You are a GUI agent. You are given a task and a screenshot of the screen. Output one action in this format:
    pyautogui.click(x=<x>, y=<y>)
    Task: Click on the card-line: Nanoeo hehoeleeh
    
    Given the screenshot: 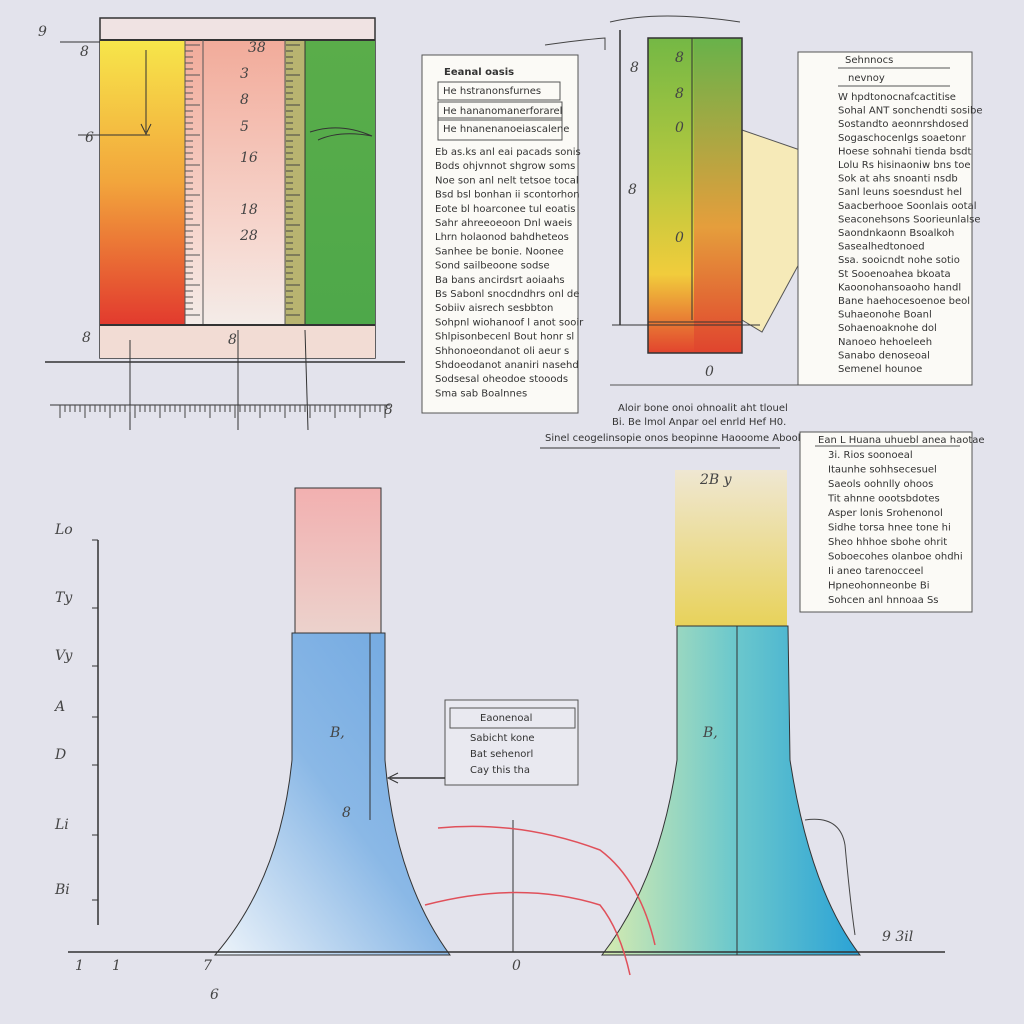 What is the action you would take?
    pyautogui.click(x=885, y=342)
    